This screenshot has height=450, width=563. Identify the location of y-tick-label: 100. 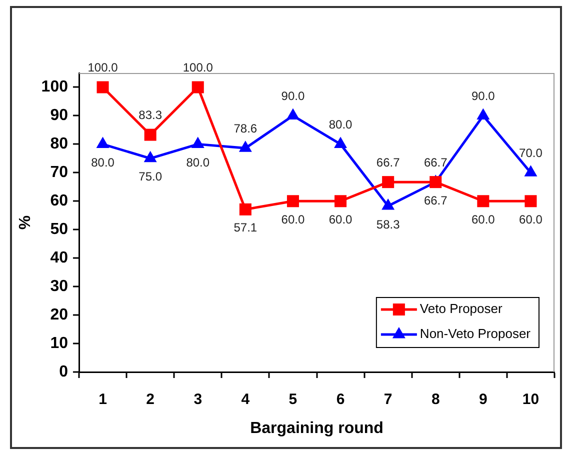
(54, 87).